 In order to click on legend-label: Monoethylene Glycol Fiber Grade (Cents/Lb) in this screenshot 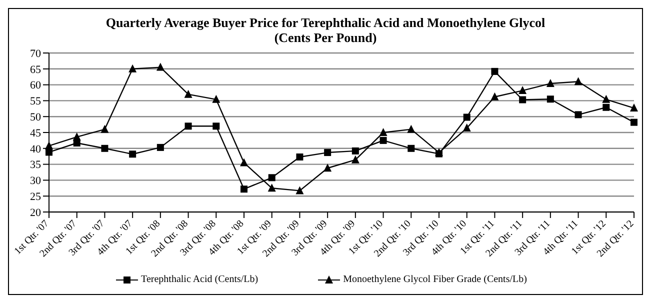, I will do `click(434, 279)`.